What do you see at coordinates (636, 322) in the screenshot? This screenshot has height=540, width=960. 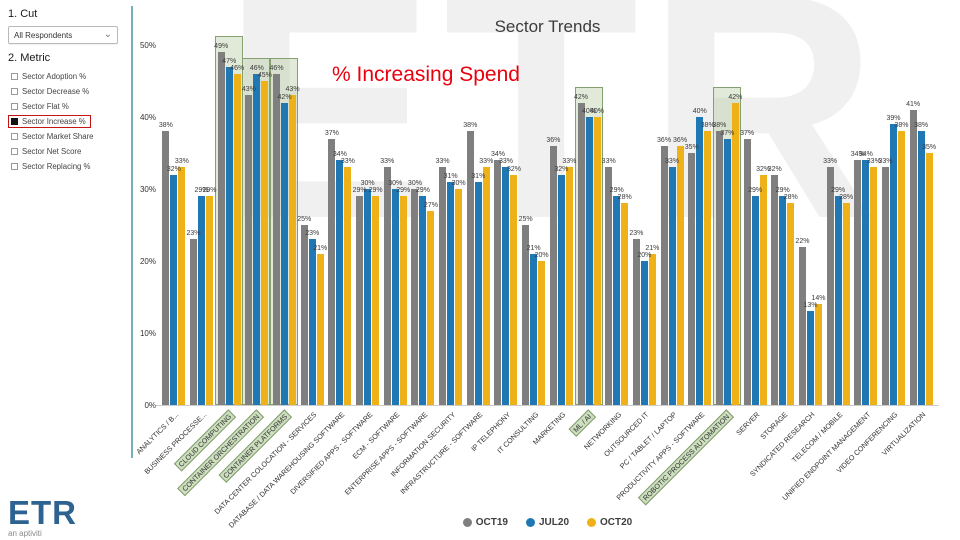 I see `bar-oct19-outsourced-it` at bounding box center [636, 322].